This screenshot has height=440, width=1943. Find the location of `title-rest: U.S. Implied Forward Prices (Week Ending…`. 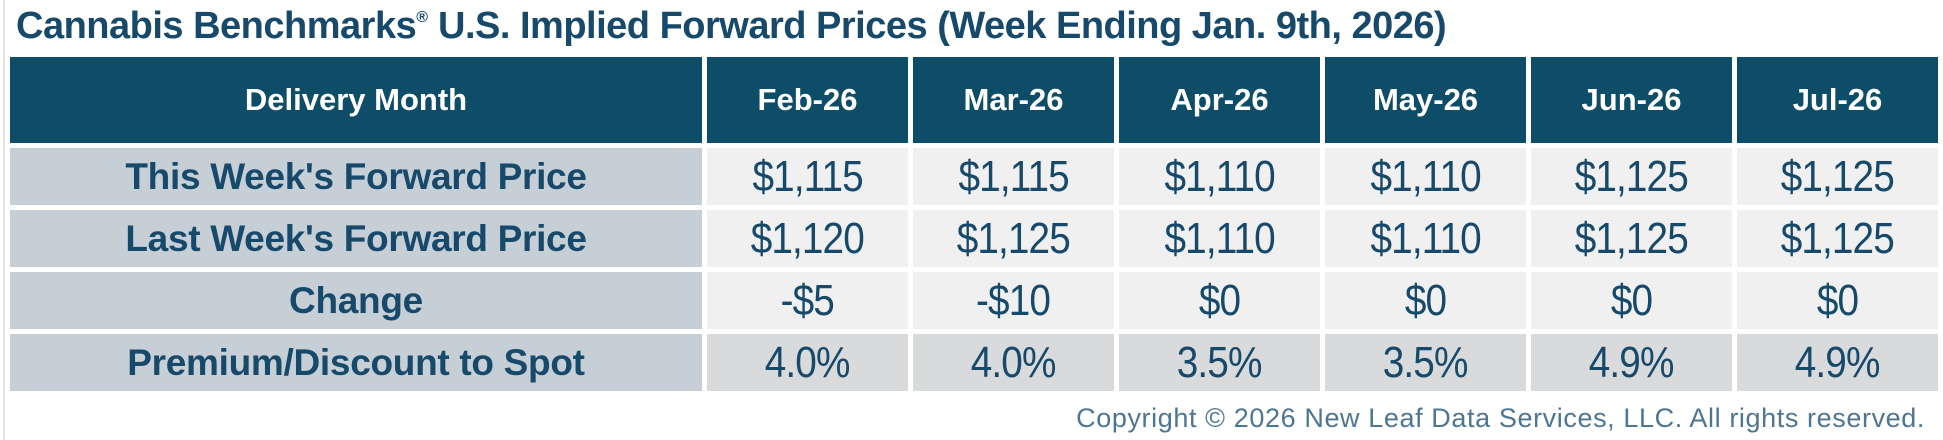

title-rest: U.S. Implied Forward Prices (Week Ending… is located at coordinates (937, 26).